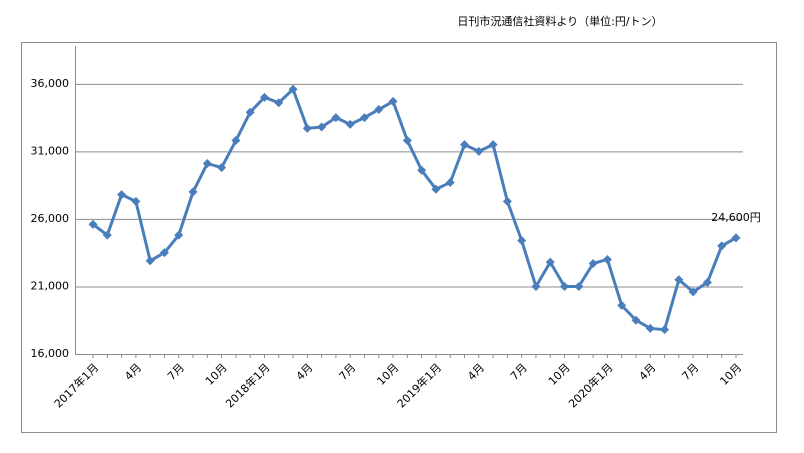 This screenshot has width=804, height=453. What do you see at coordinates (50, 83) in the screenshot?
I see `y-tick-label: 36,000` at bounding box center [50, 83].